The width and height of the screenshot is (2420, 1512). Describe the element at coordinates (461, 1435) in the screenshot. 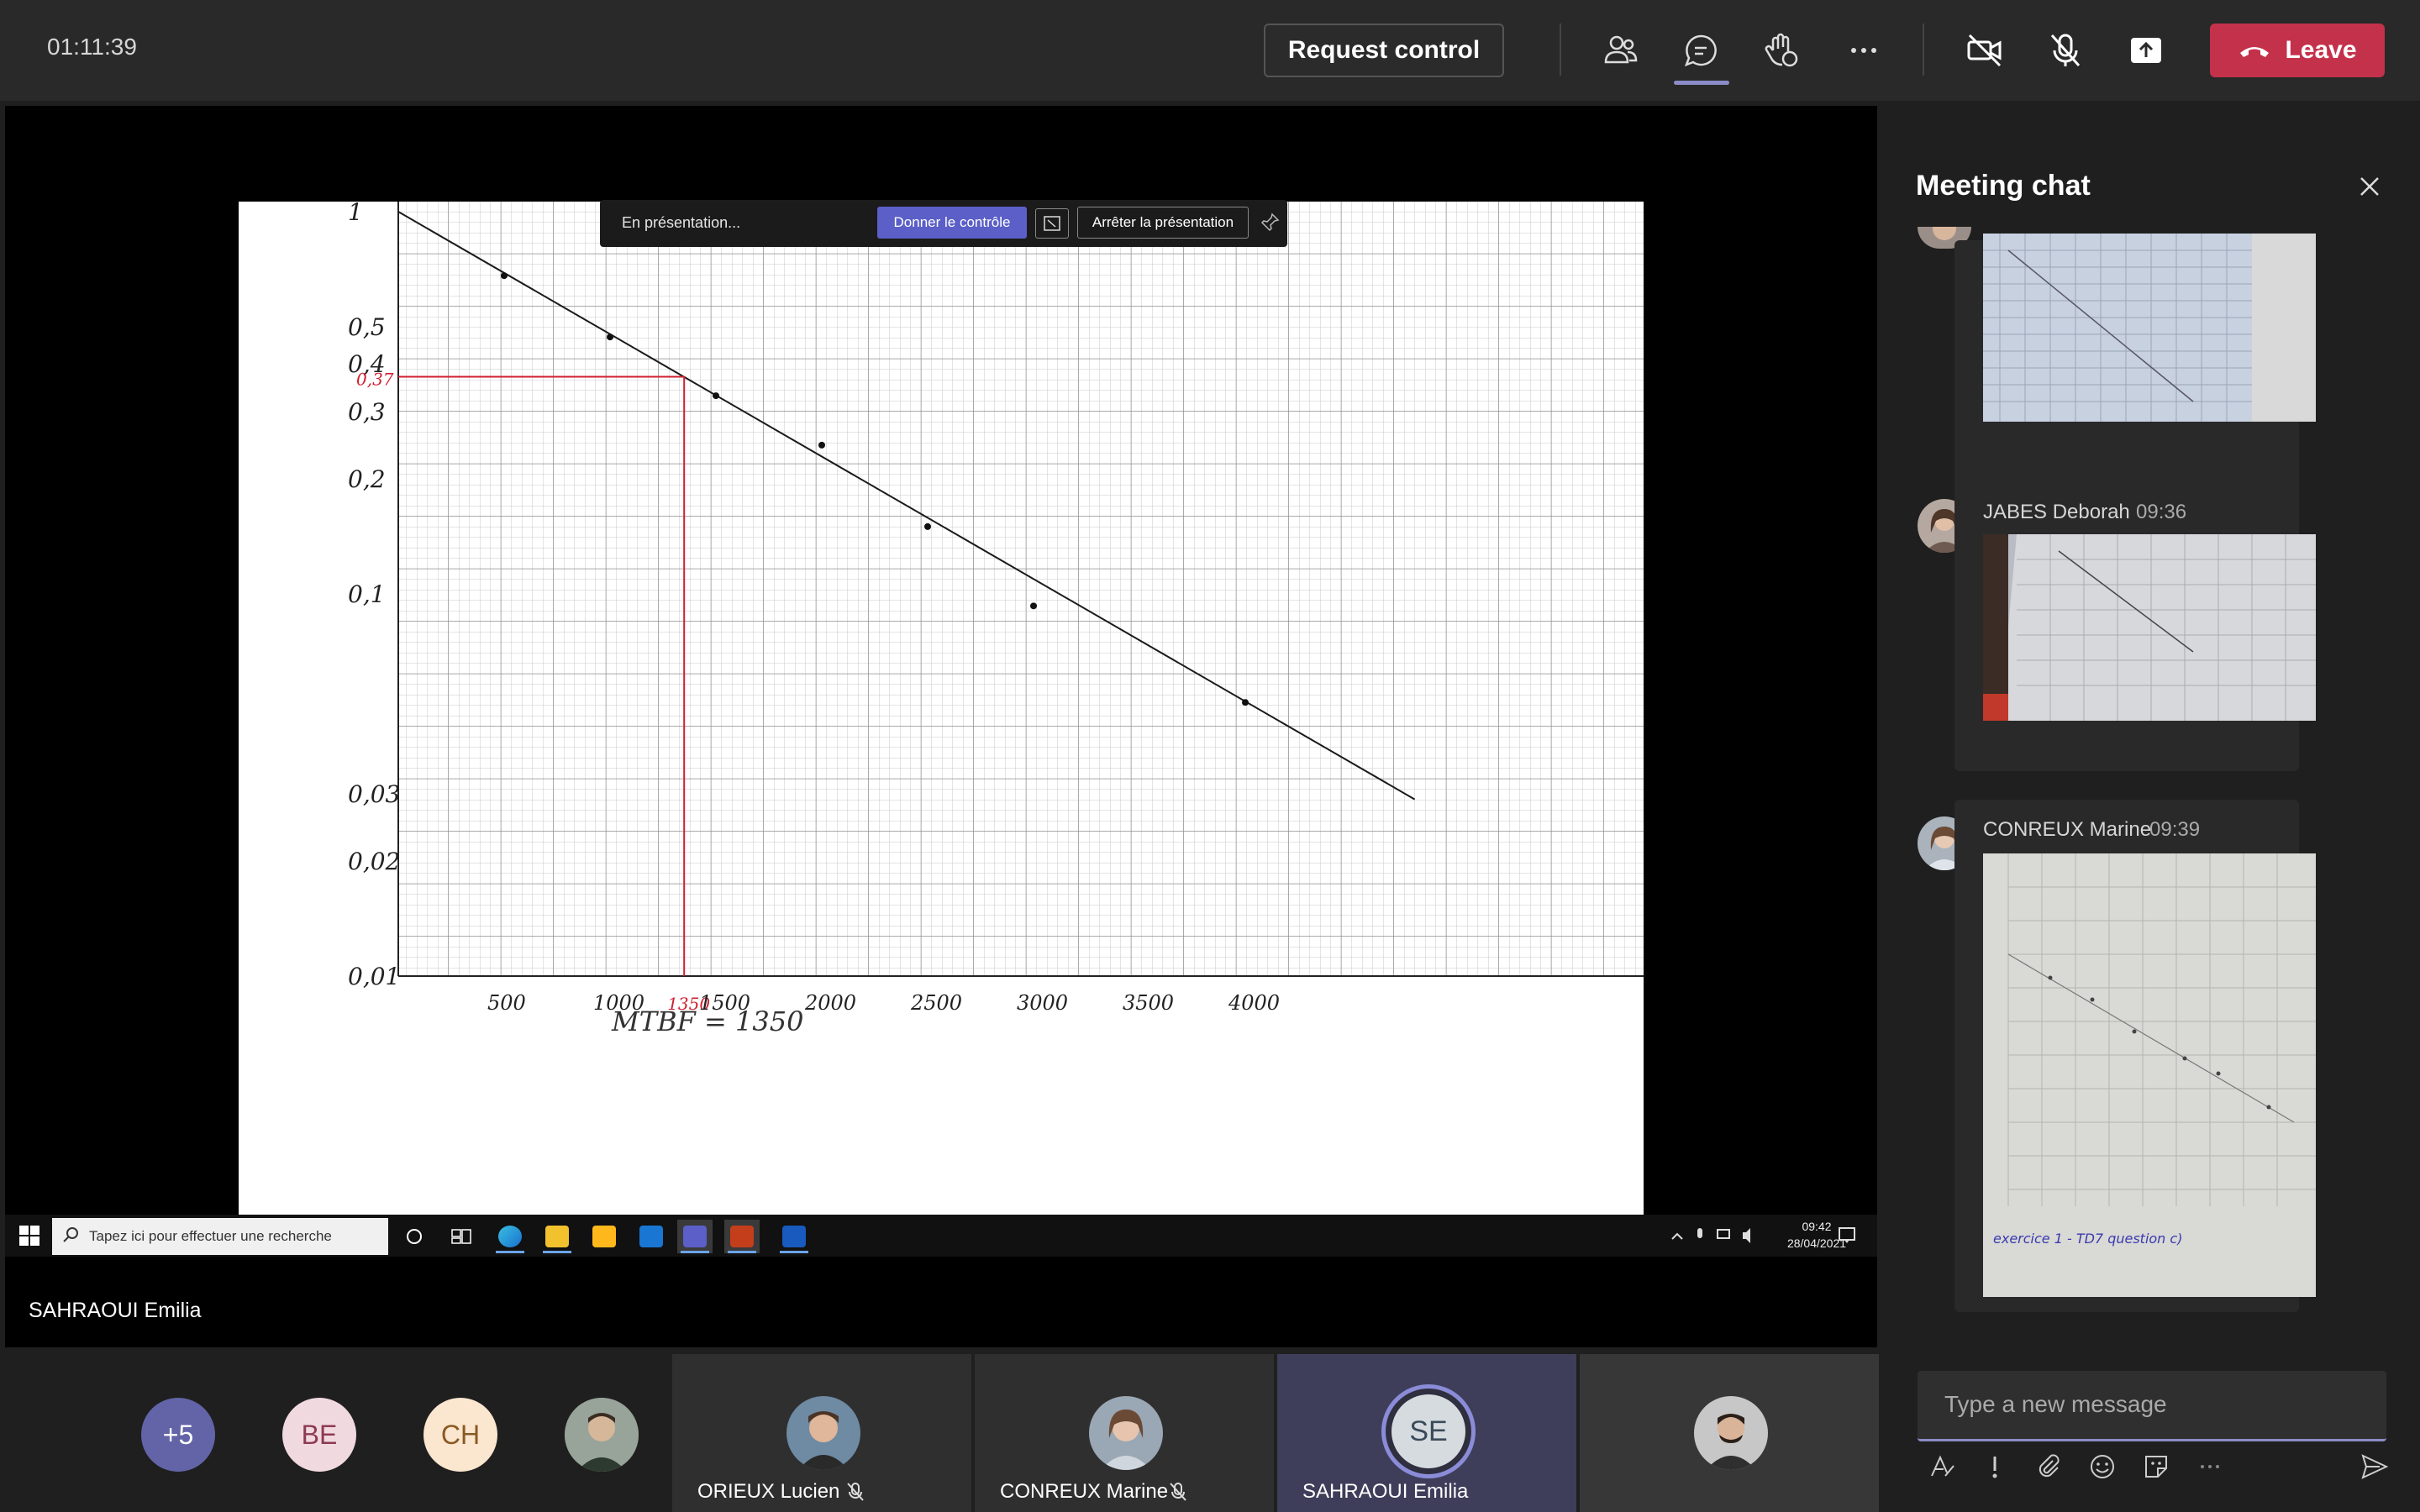

I see `participant-avatar-ch: CH` at that location.